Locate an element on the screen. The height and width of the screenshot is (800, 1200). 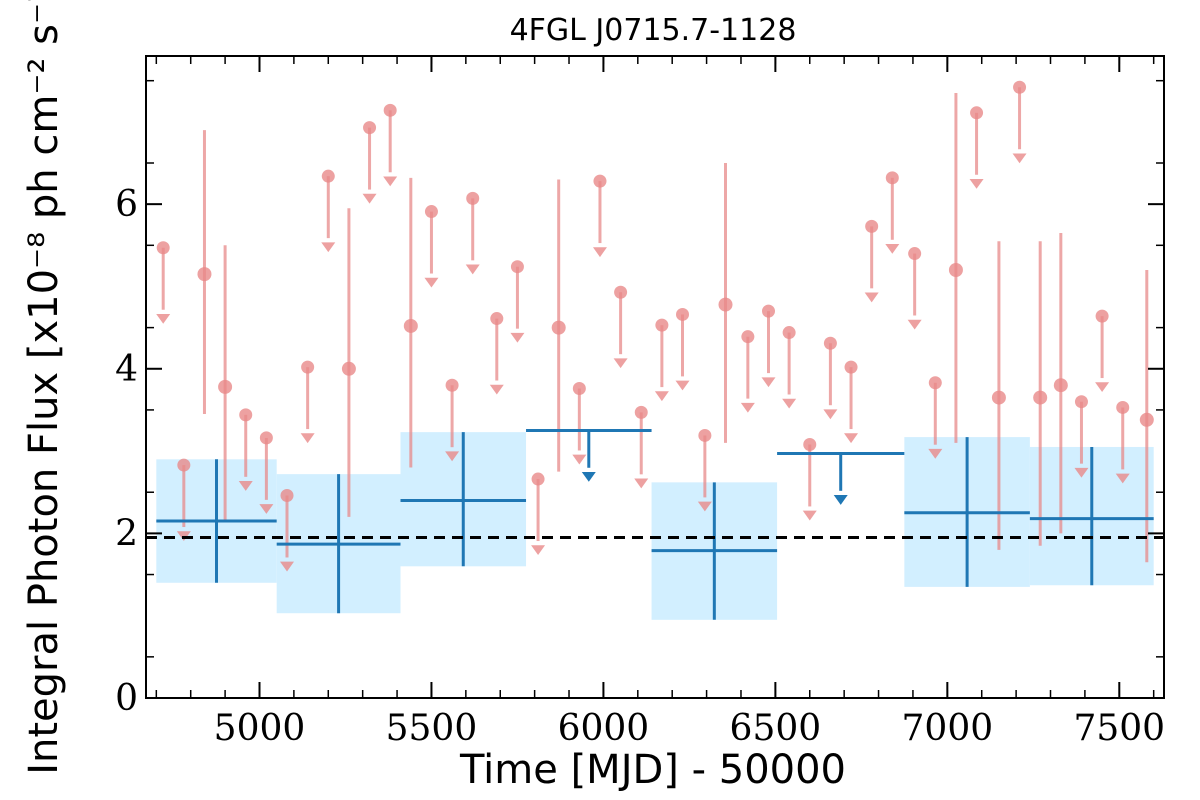
x-tick-label: 6500 is located at coordinates (776, 728).